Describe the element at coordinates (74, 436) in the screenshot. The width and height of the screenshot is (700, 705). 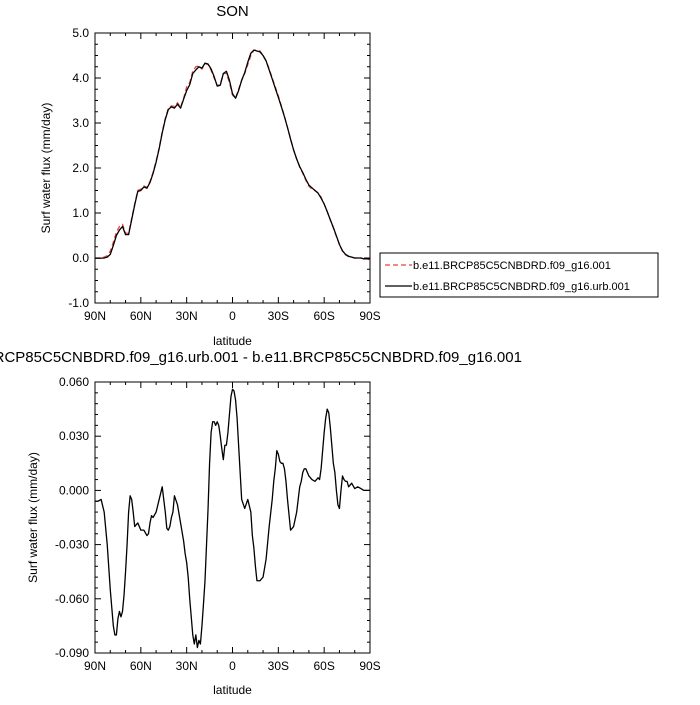
I see `y-tick-label: 0.030` at that location.